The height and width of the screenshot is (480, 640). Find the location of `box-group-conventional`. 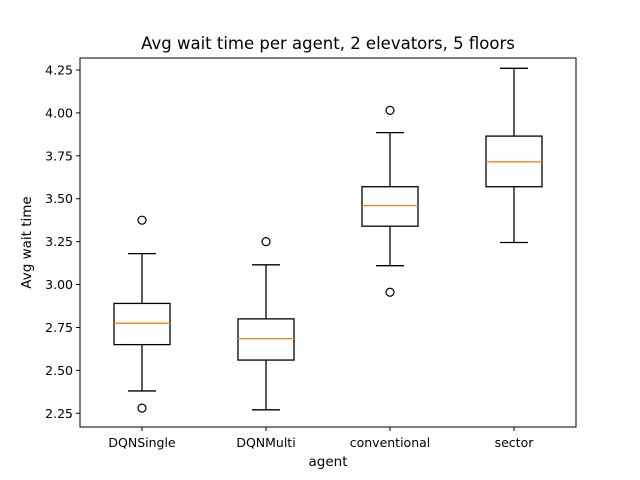

box-group-conventional is located at coordinates (390, 201).